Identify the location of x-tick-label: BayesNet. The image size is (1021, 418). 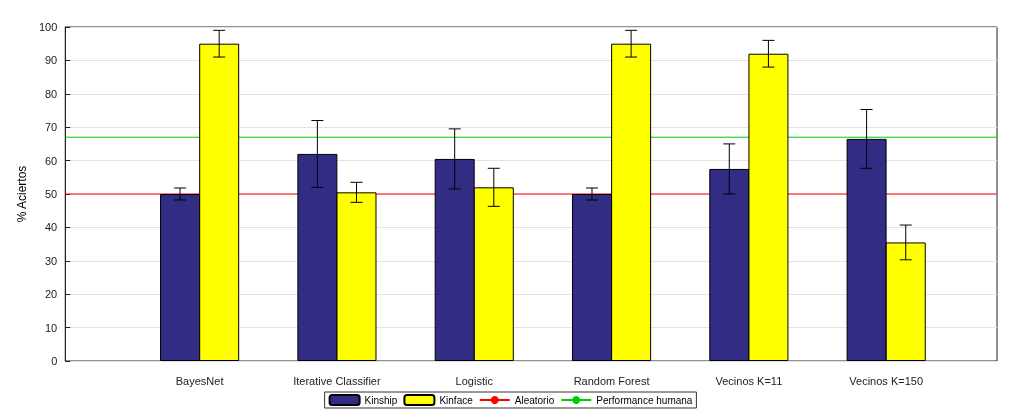
(199, 380).